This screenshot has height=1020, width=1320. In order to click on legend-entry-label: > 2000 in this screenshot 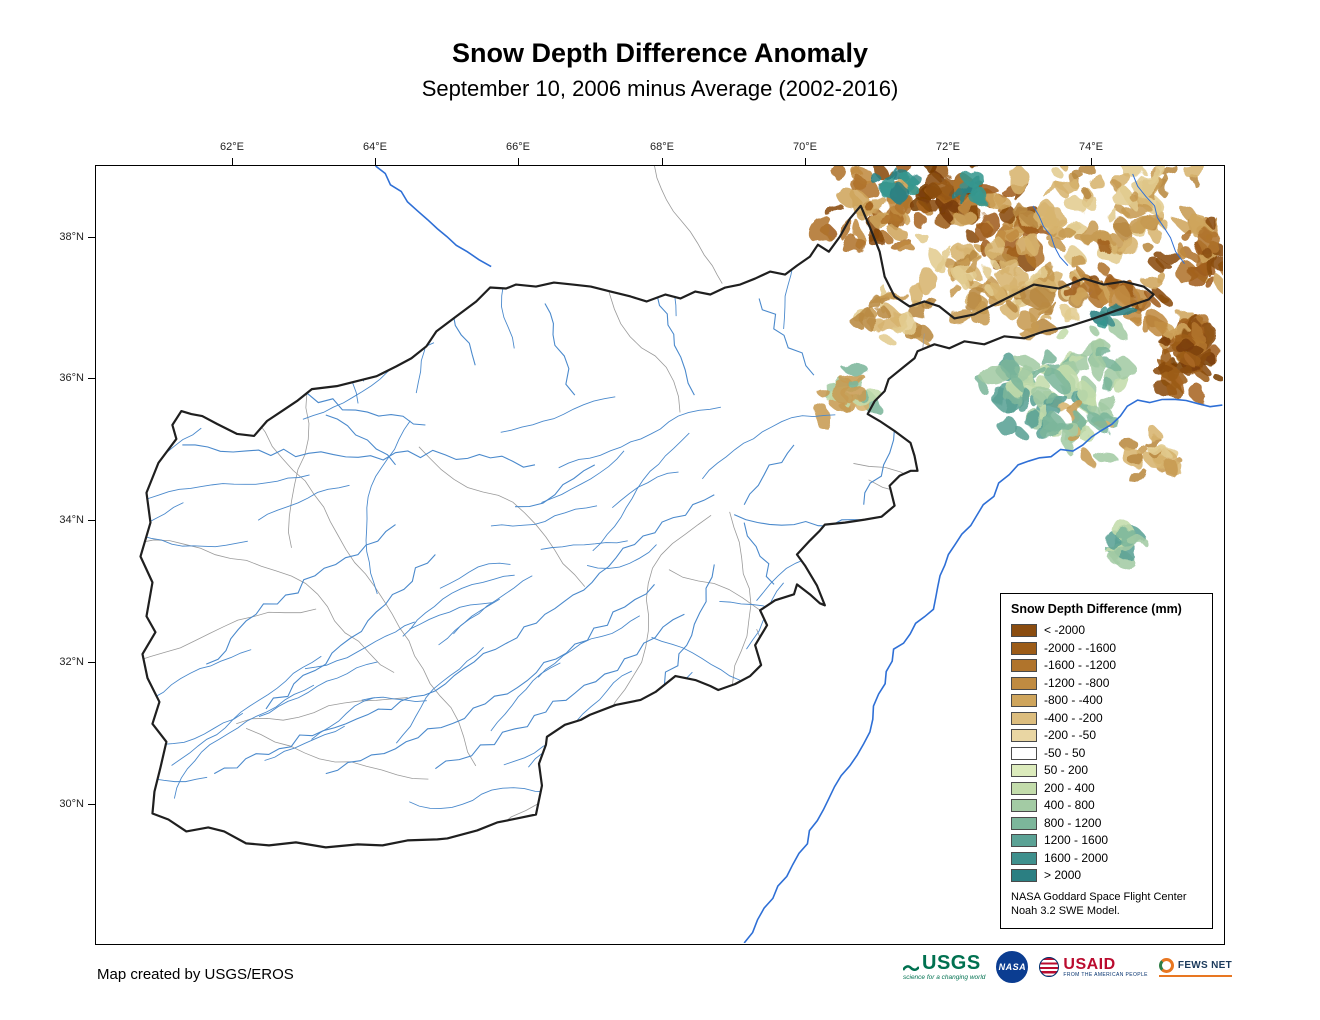, I will do `click(1063, 875)`.